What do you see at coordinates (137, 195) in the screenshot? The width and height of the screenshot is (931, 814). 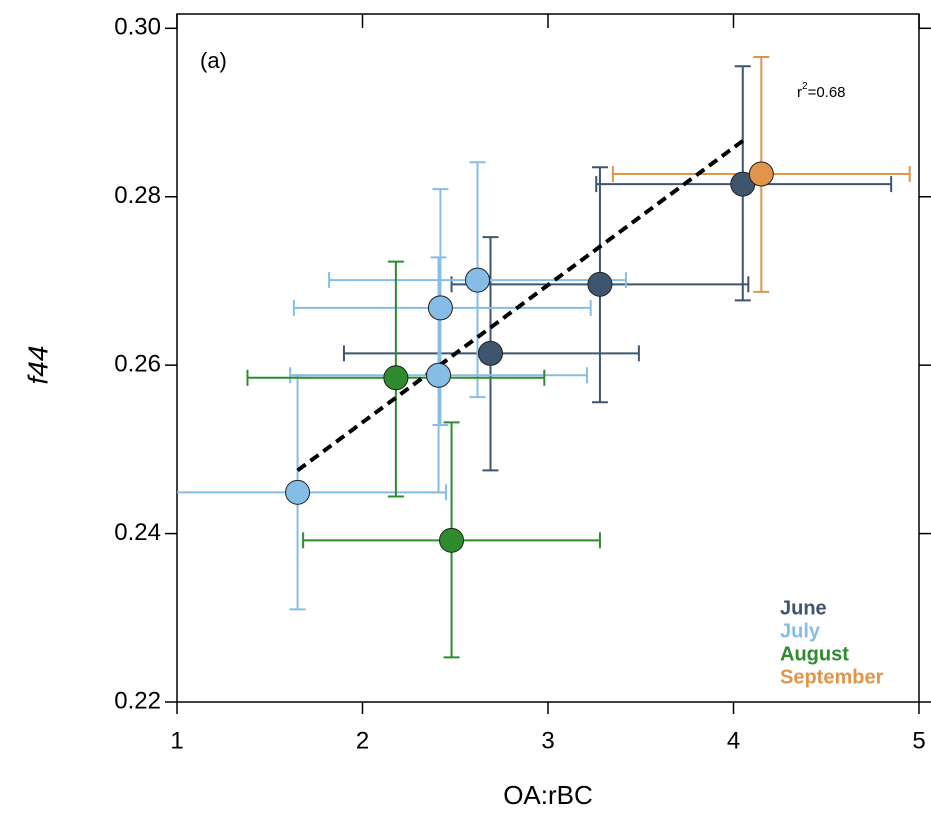 I see `y-tick-label: 0.28` at bounding box center [137, 195].